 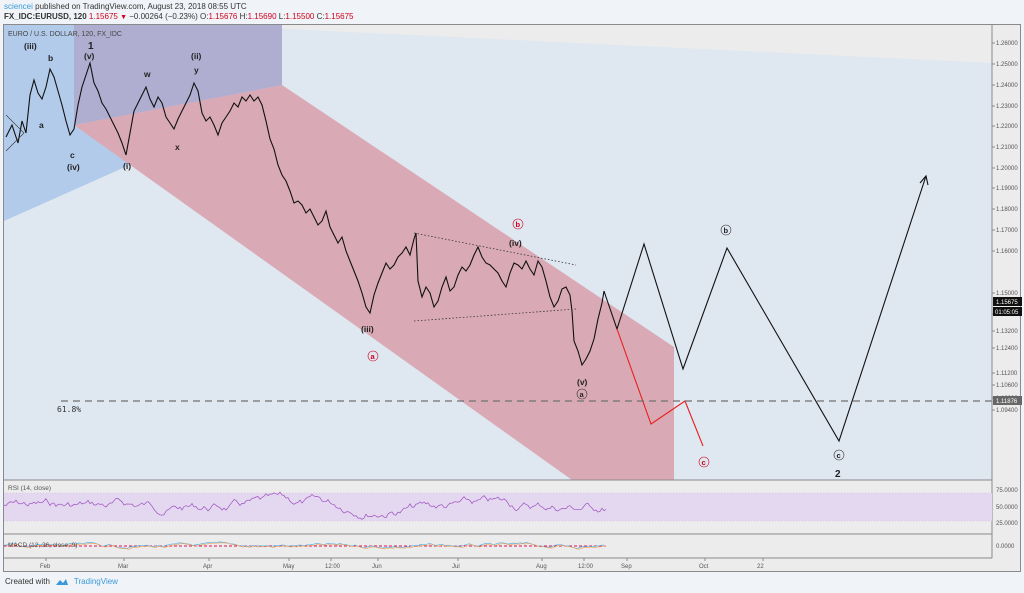 What do you see at coordinates (42, 545) in the screenshot?
I see `macd-label: MACD (12, 26, close, 9)` at bounding box center [42, 545].